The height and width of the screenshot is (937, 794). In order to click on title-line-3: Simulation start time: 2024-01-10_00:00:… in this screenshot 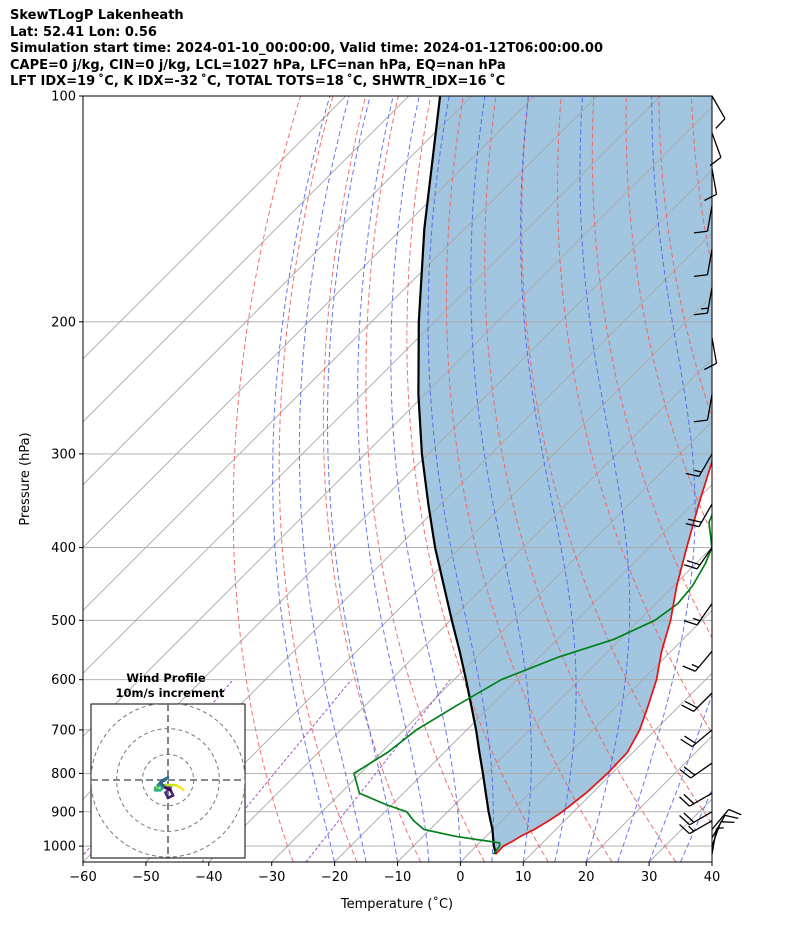, I will do `click(306, 48)`.